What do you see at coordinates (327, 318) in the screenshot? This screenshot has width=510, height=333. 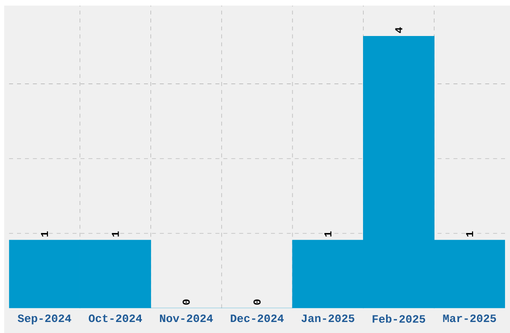 I see `x-tick-label: Jan-2025` at bounding box center [327, 318].